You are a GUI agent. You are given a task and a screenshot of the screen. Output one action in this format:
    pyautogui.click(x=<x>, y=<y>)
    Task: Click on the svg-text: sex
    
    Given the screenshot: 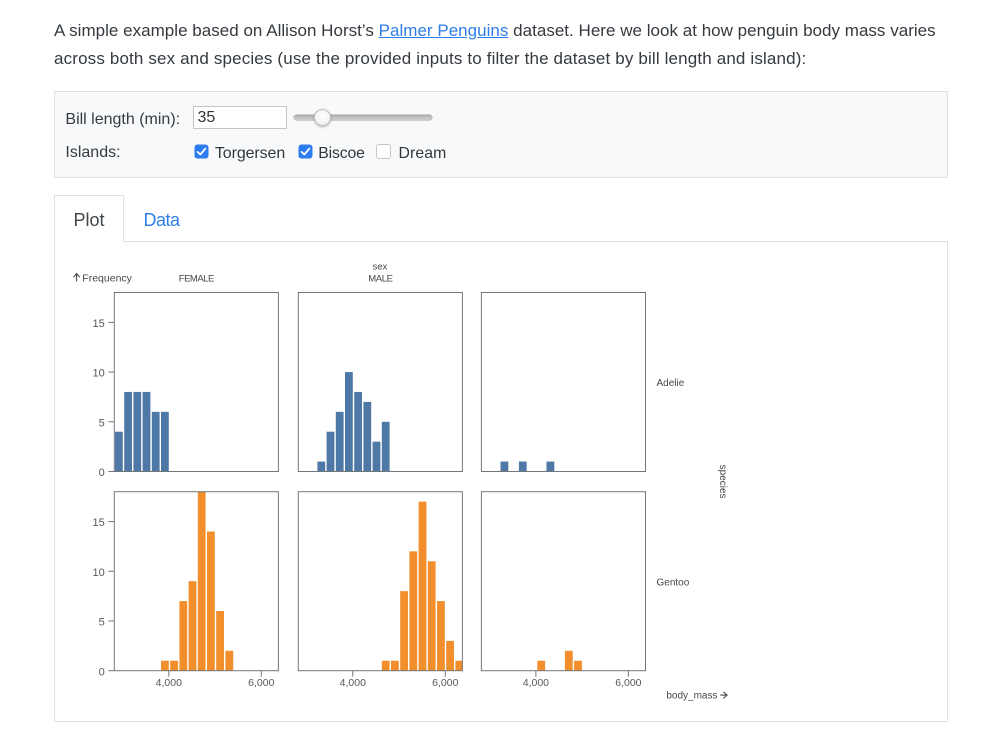 What is the action you would take?
    pyautogui.click(x=380, y=267)
    